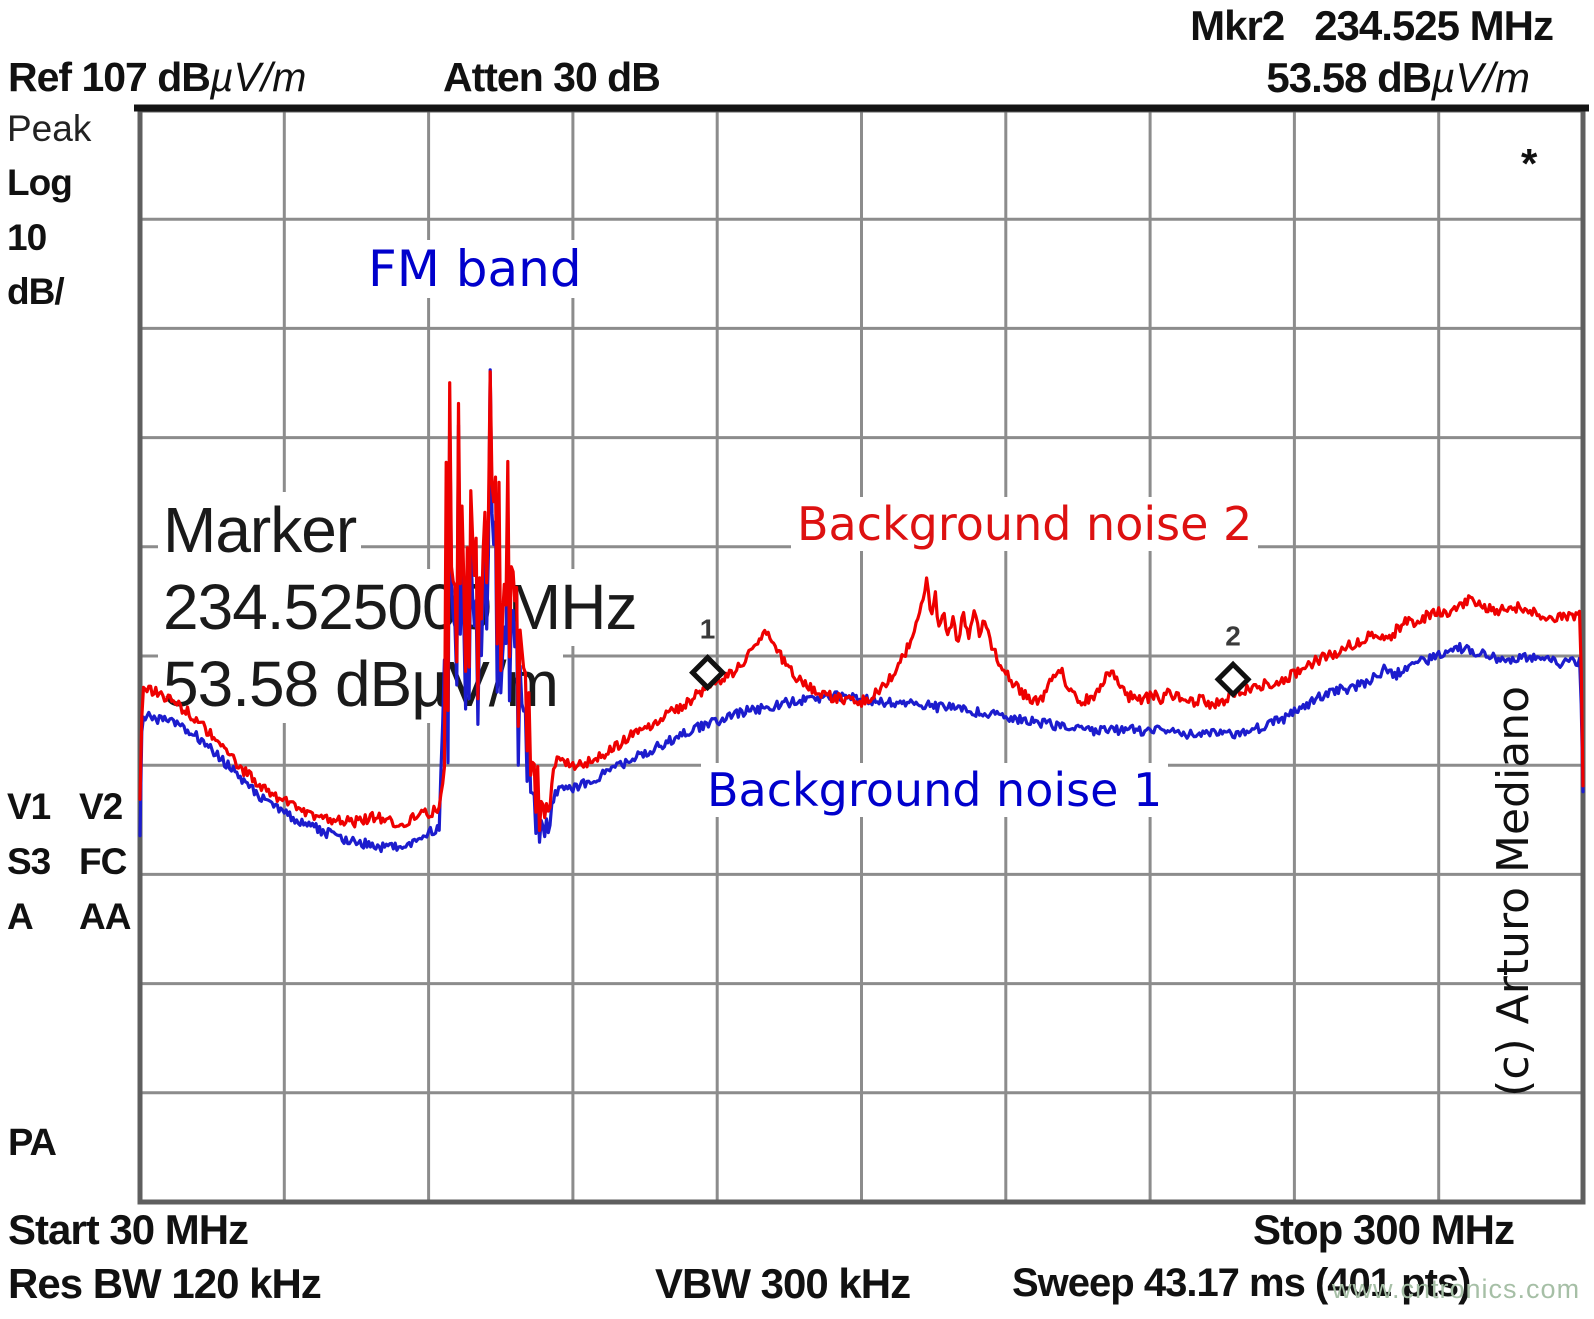 This screenshot has width=1594, height=1319. What do you see at coordinates (49, 128) in the screenshot?
I see `detector-mode-label: Peak` at bounding box center [49, 128].